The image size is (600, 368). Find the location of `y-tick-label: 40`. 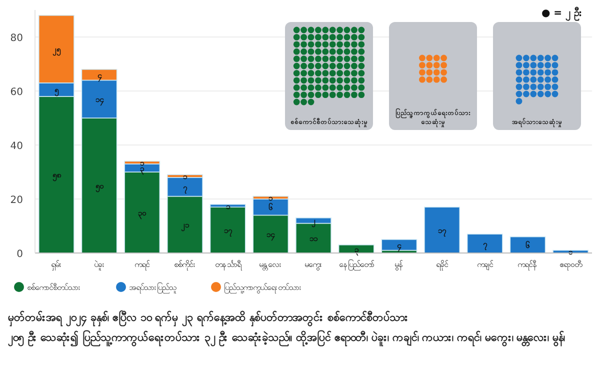

y-tick-label: 40 is located at coordinates (16, 146).